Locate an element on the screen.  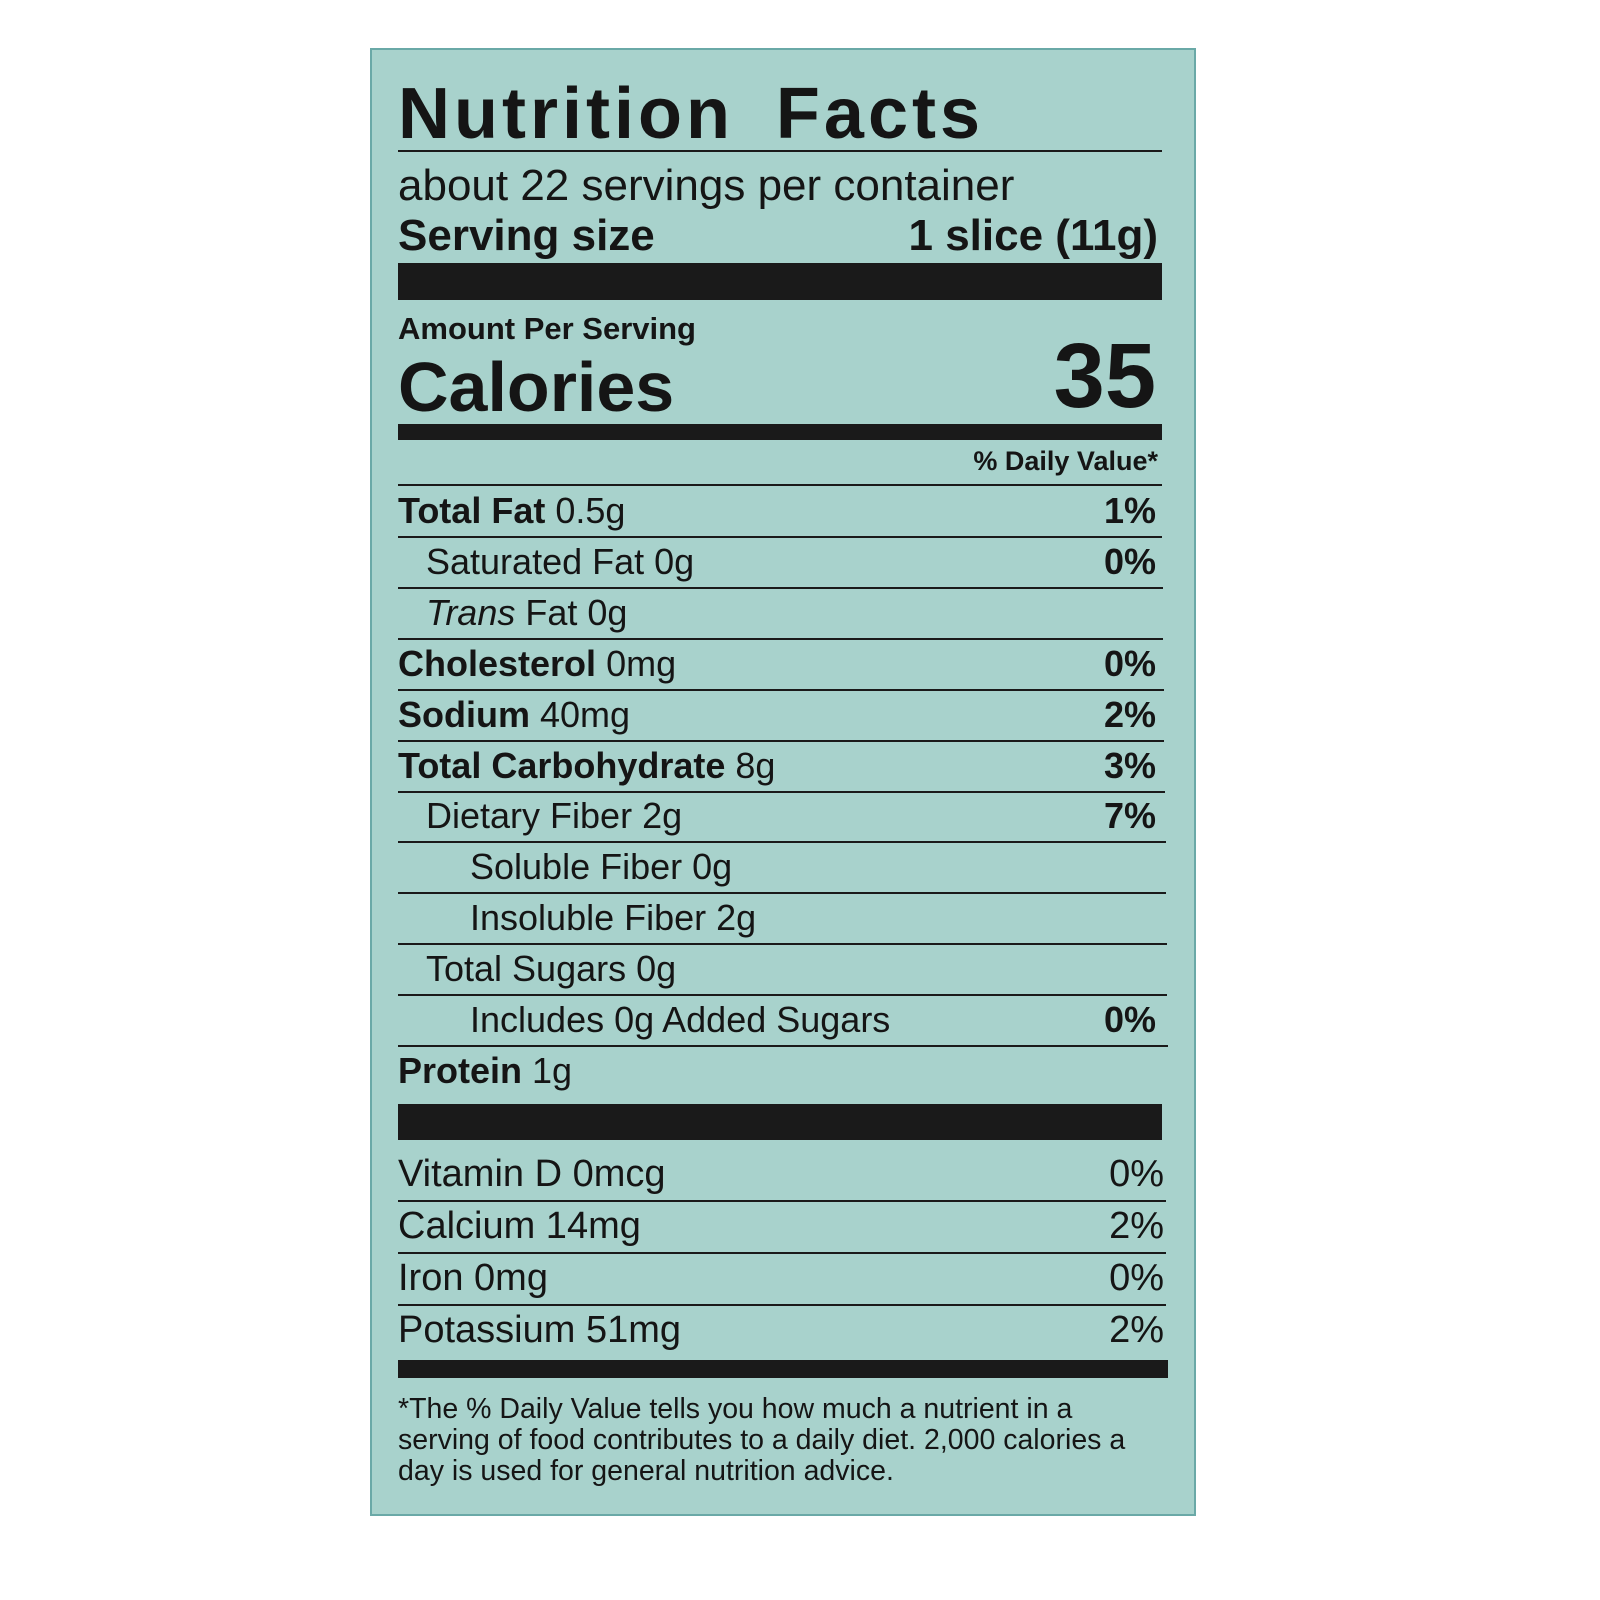
nutrient-label: Total Fat is located at coordinates (472, 510).